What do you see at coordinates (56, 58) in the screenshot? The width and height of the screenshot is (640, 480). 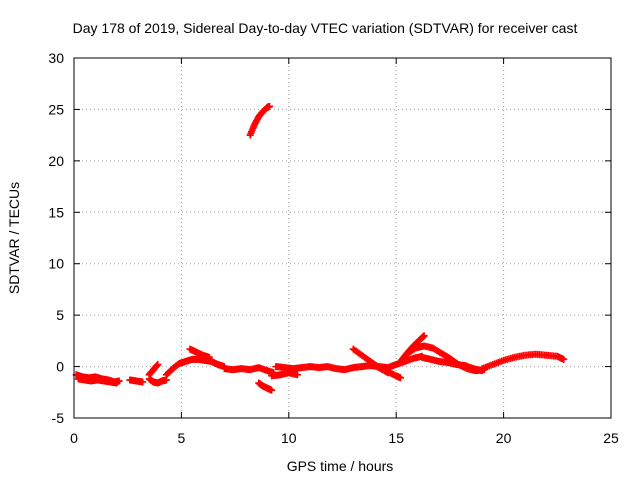 I see `y-tick-label: 30` at bounding box center [56, 58].